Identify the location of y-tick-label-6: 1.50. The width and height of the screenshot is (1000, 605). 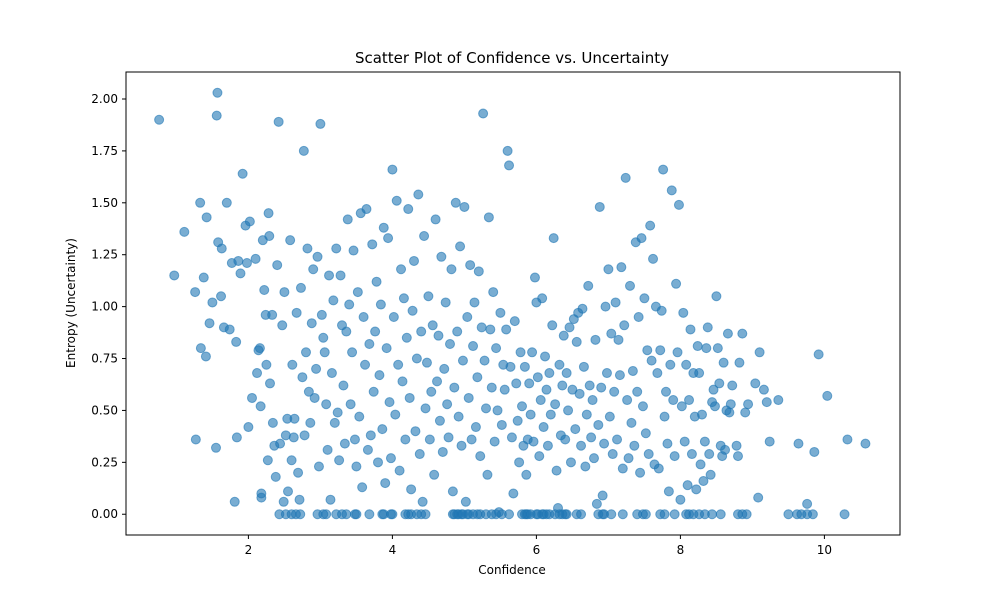
(104, 203).